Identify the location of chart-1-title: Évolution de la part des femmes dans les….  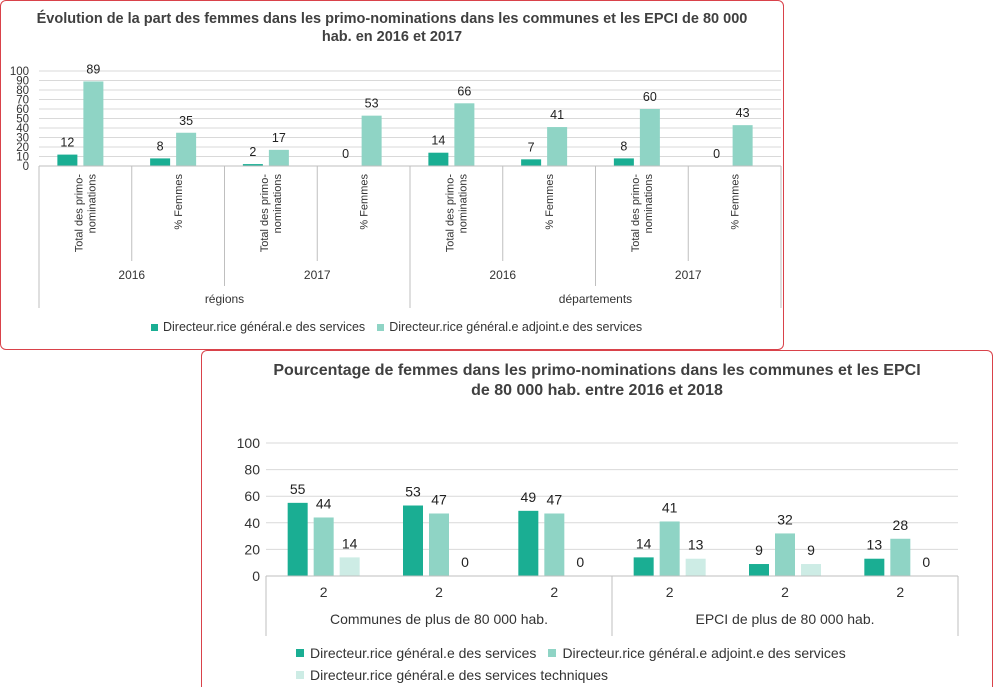
(392, 28).